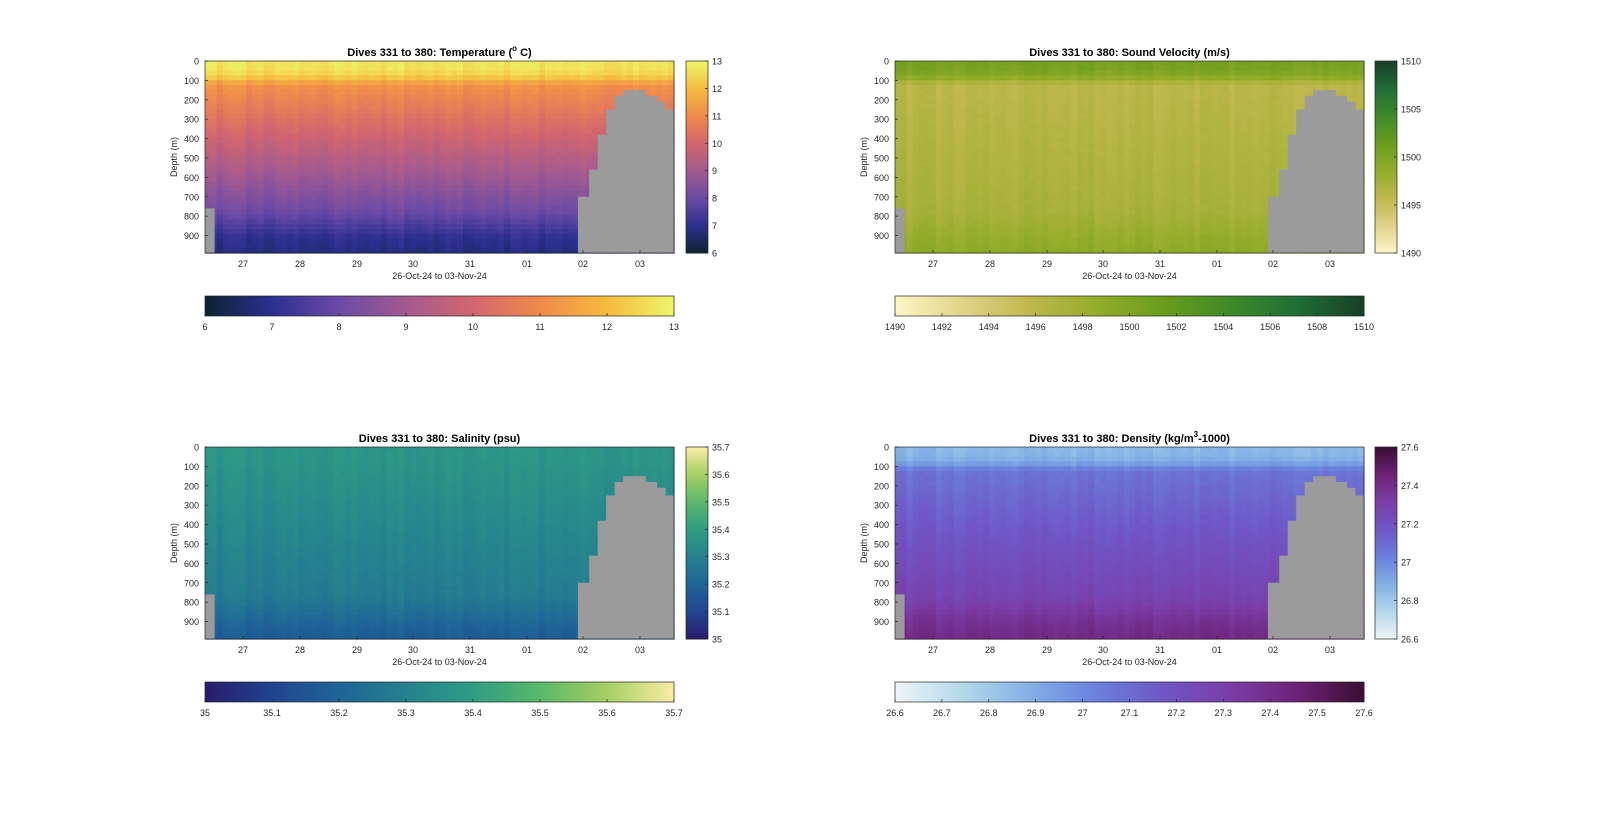 This screenshot has height=830, width=1600. What do you see at coordinates (717, 144) in the screenshot?
I see `colorbar-side-label: 10` at bounding box center [717, 144].